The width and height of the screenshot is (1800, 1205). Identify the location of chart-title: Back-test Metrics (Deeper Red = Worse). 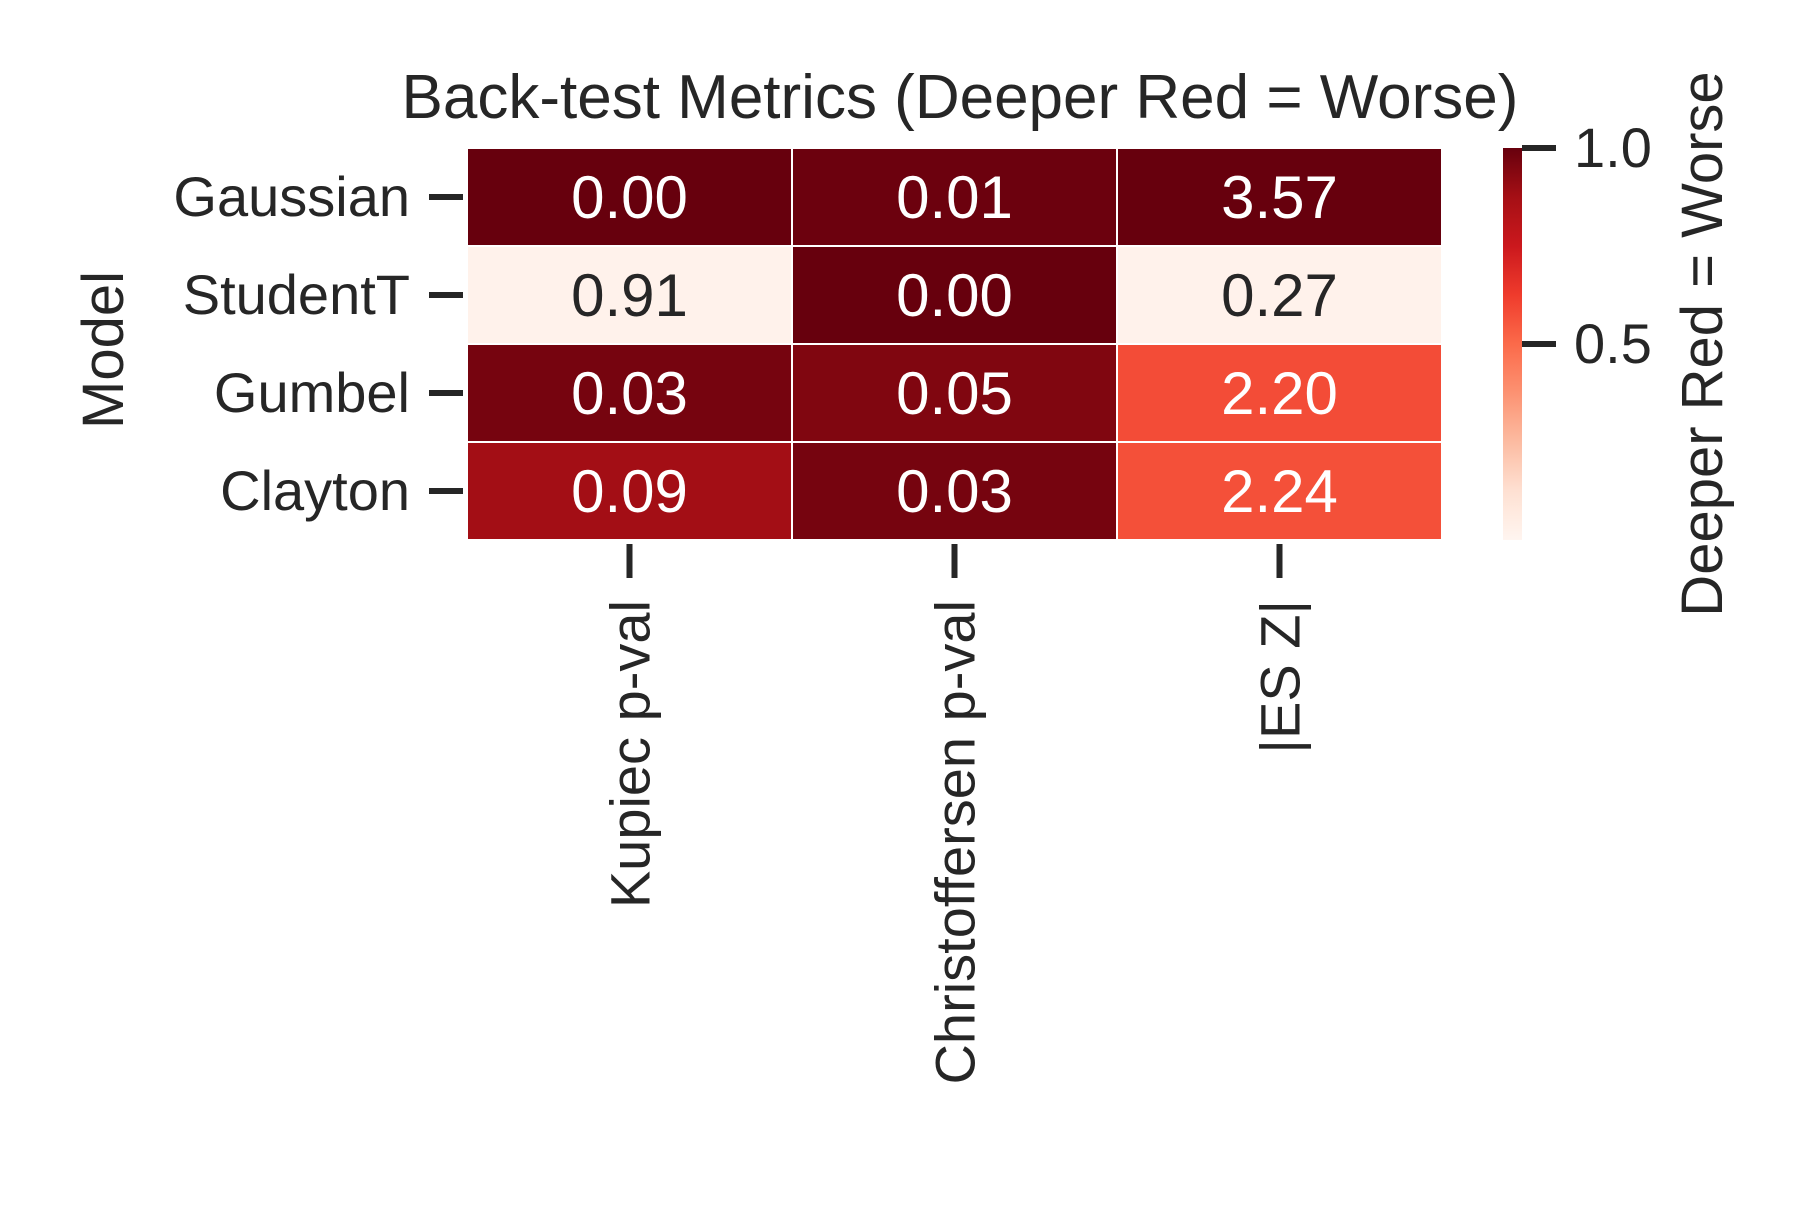
(960, 97).